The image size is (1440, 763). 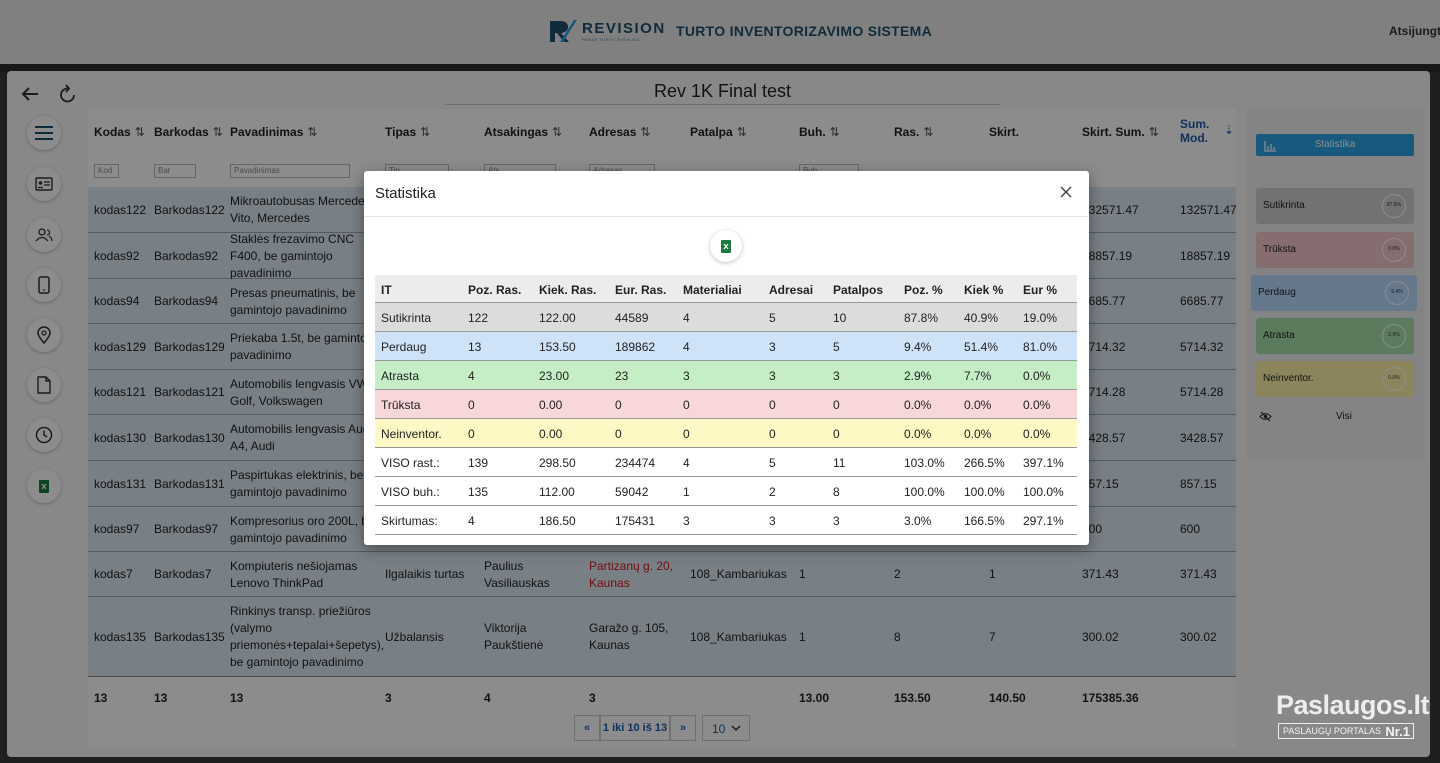 I want to click on menu-icon, so click(x=44, y=133).